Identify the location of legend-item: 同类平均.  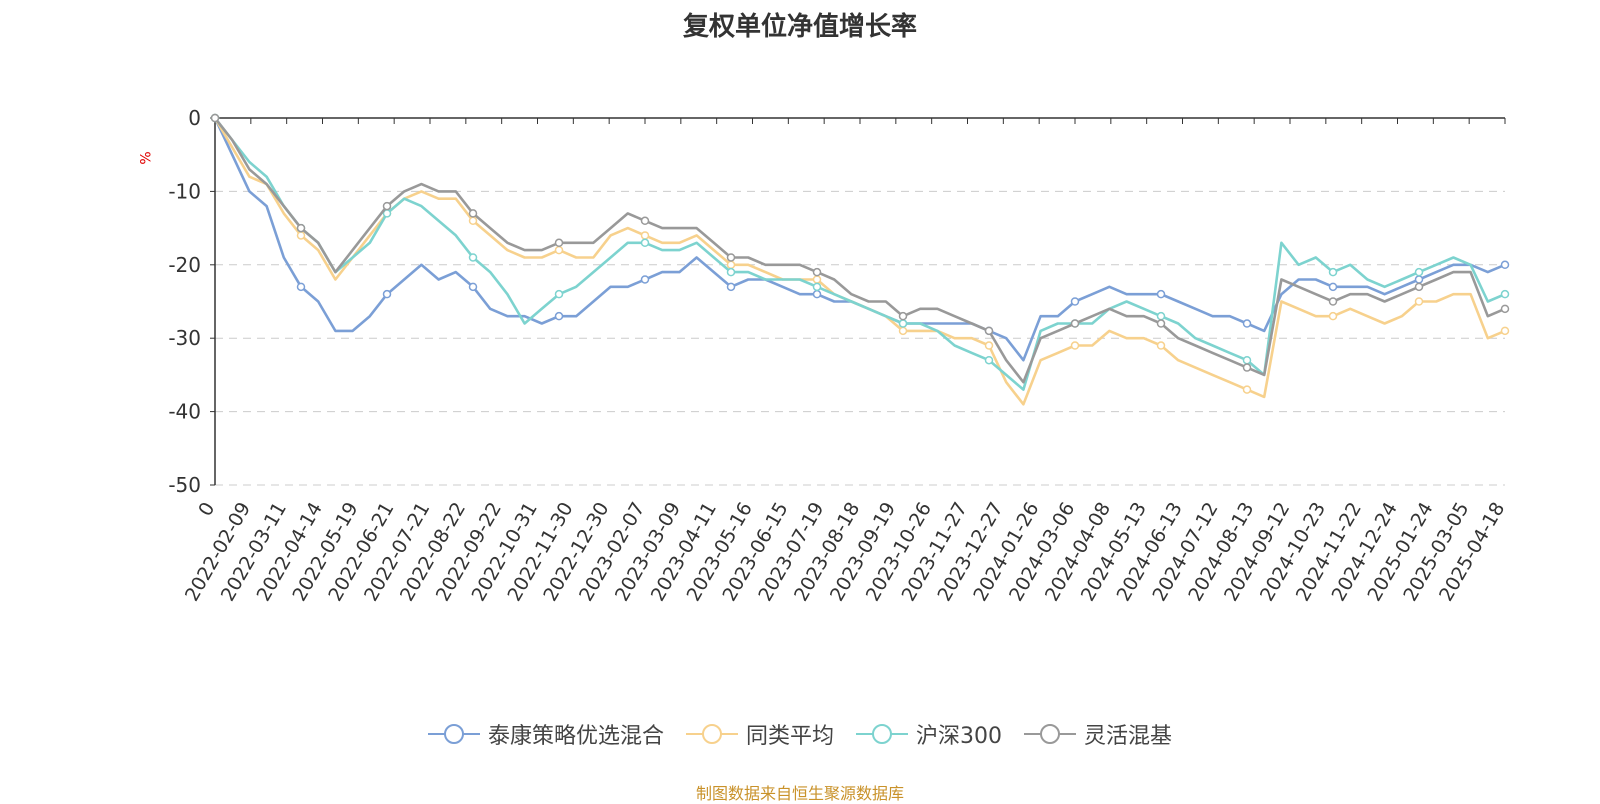
(759, 734).